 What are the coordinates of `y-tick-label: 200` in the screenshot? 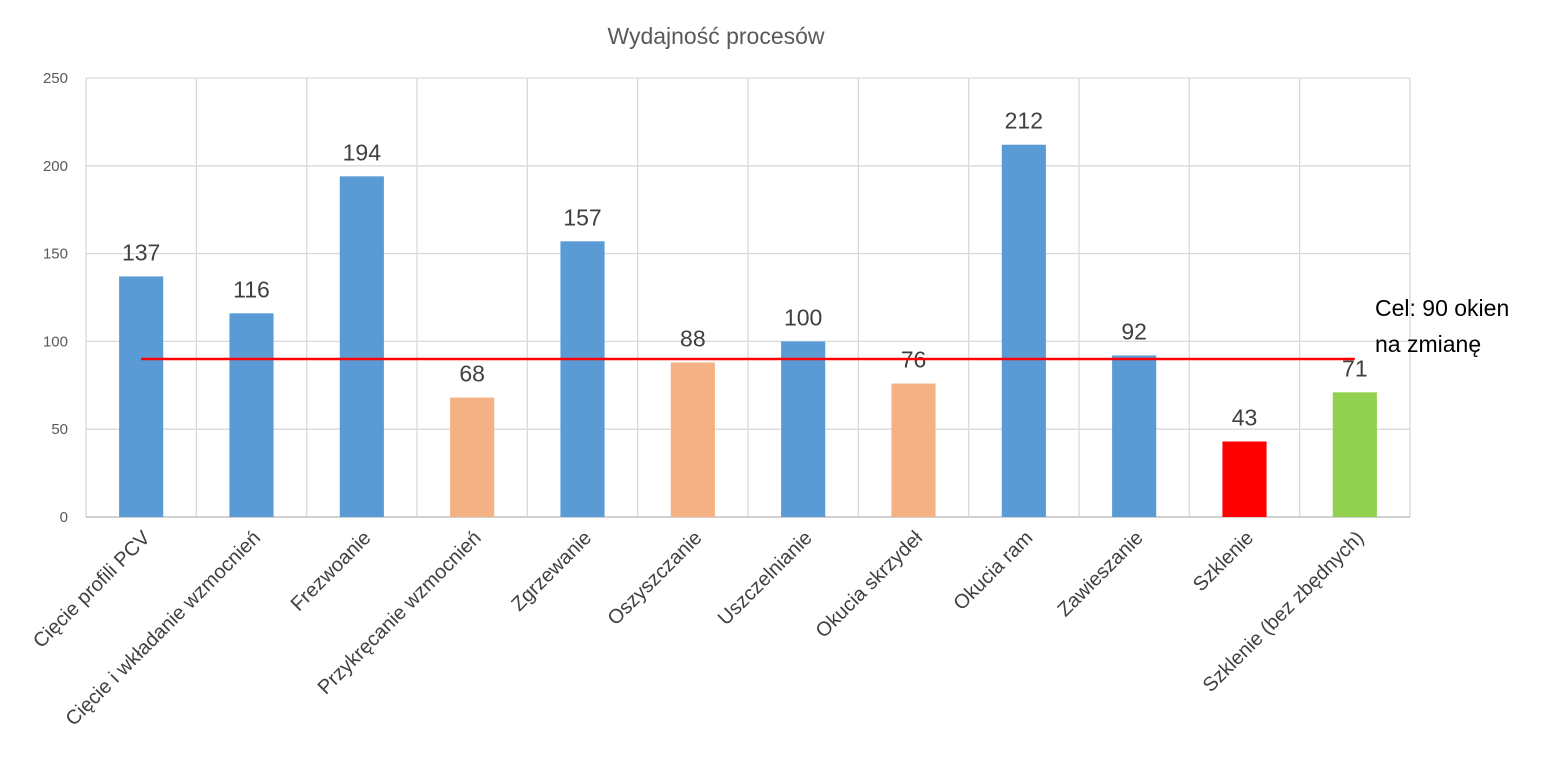 It's located at (55, 166).